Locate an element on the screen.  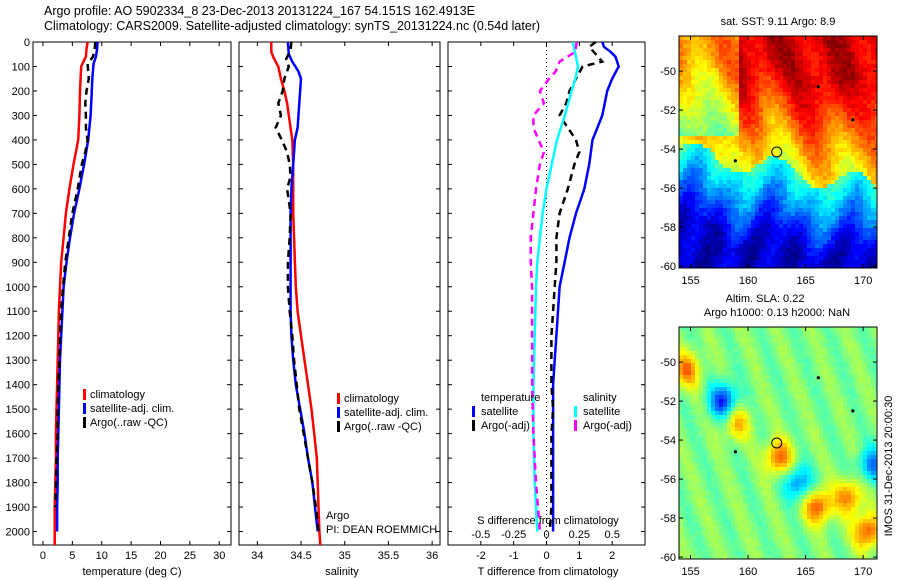
y-tick-label: 500 is located at coordinates (21, 165).